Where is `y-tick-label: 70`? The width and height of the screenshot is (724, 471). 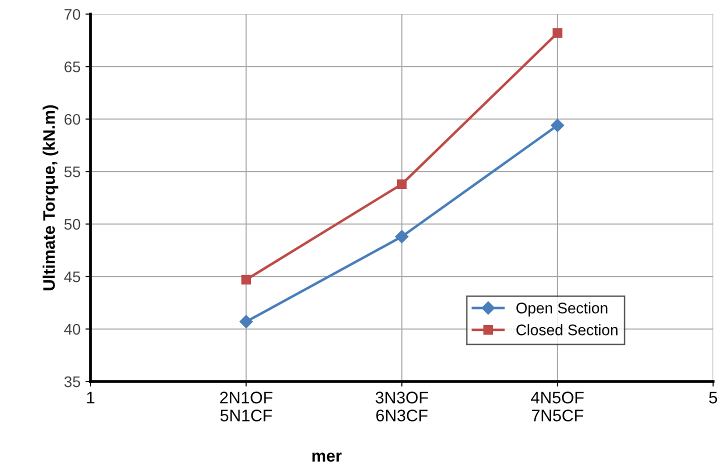 y-tick-label: 70 is located at coordinates (72, 14).